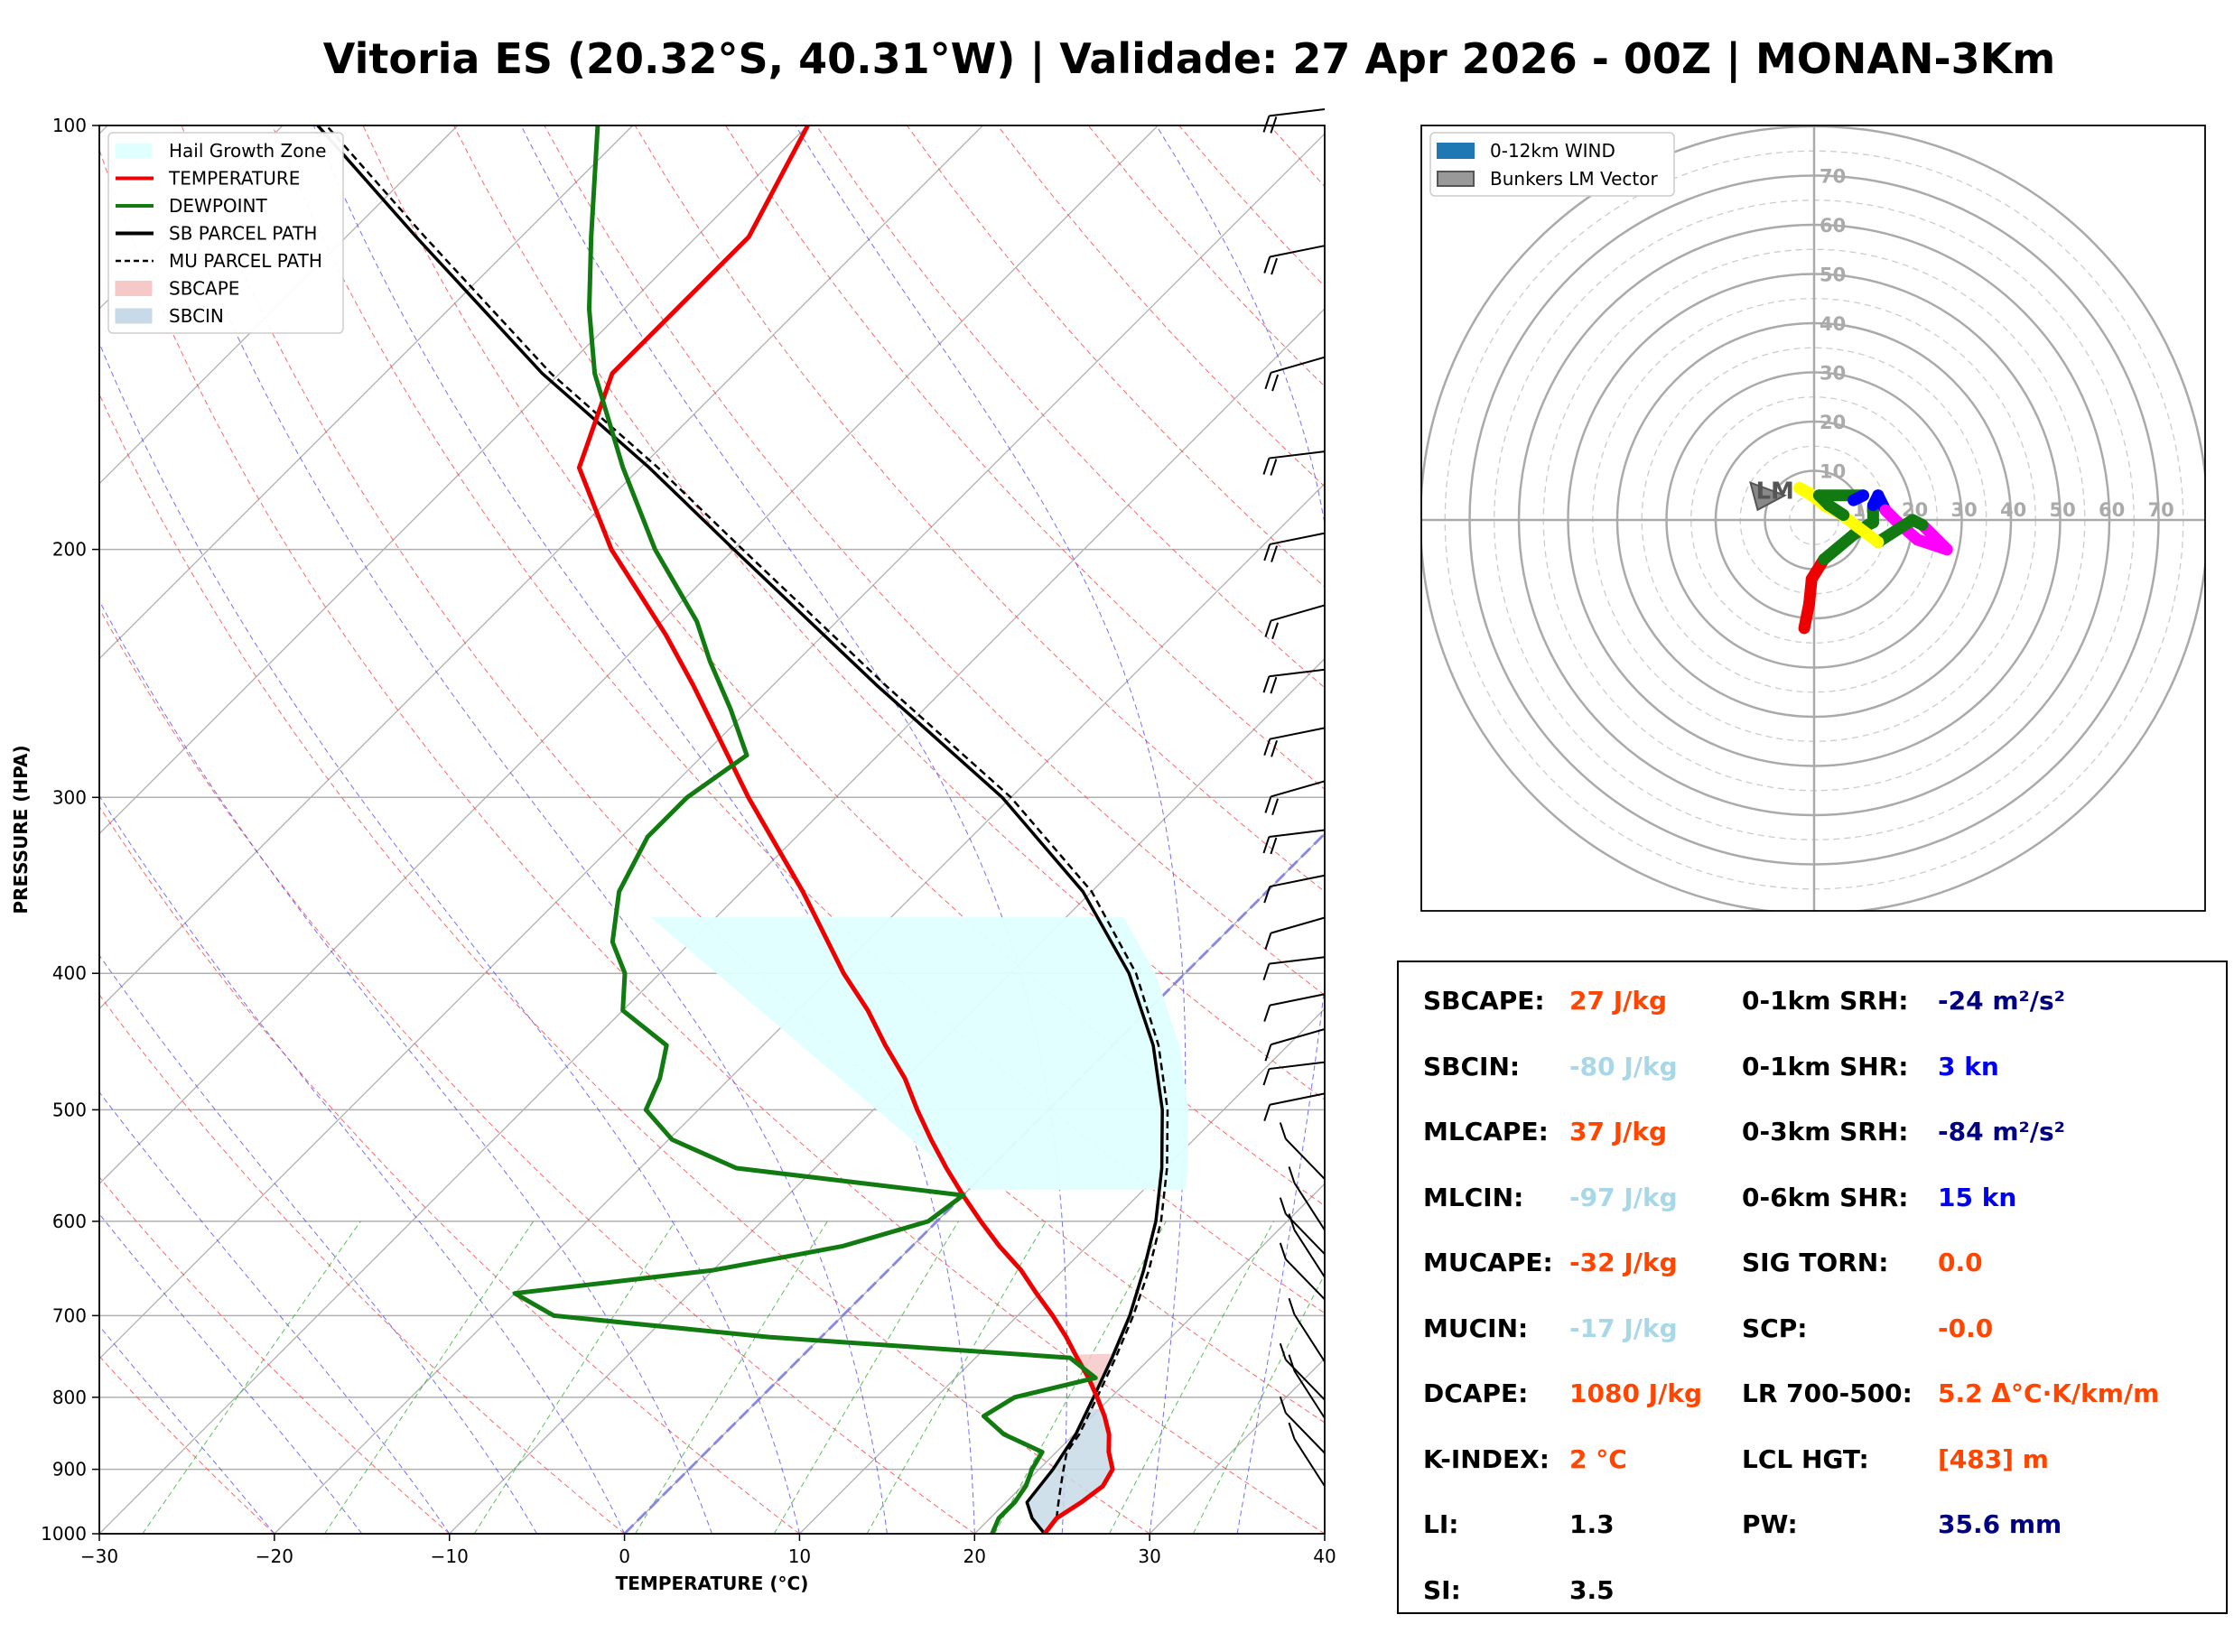 This screenshot has height=1652, width=2234. What do you see at coordinates (1070, 1471) in the screenshot?
I see `sbcin-fill` at bounding box center [1070, 1471].